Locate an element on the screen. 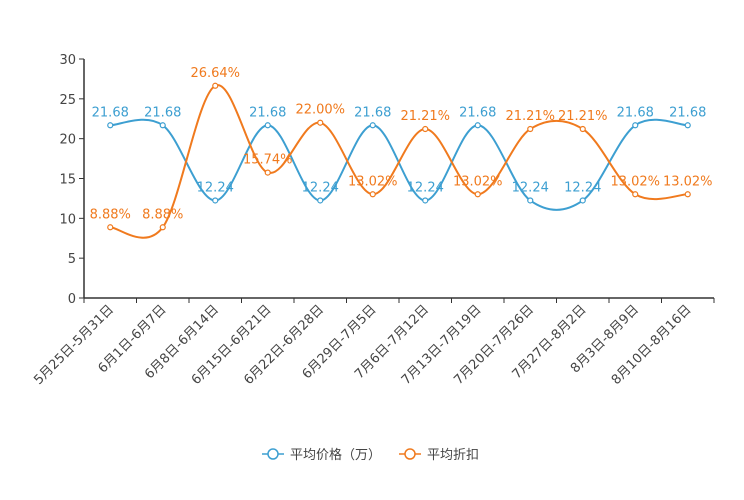 This screenshot has height=500, width=744. y-tick-label: 20 is located at coordinates (67, 140).